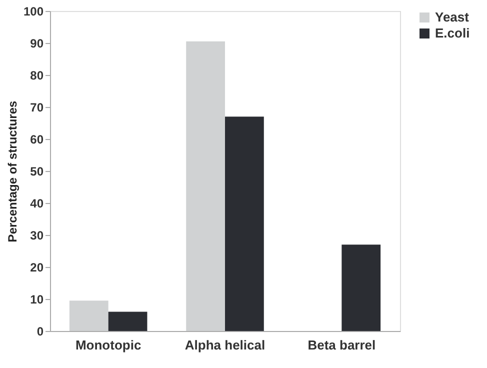 This screenshot has width=487, height=368. Describe the element at coordinates (342, 345) in the screenshot. I see `x-tick-label: Beta barrel` at that location.